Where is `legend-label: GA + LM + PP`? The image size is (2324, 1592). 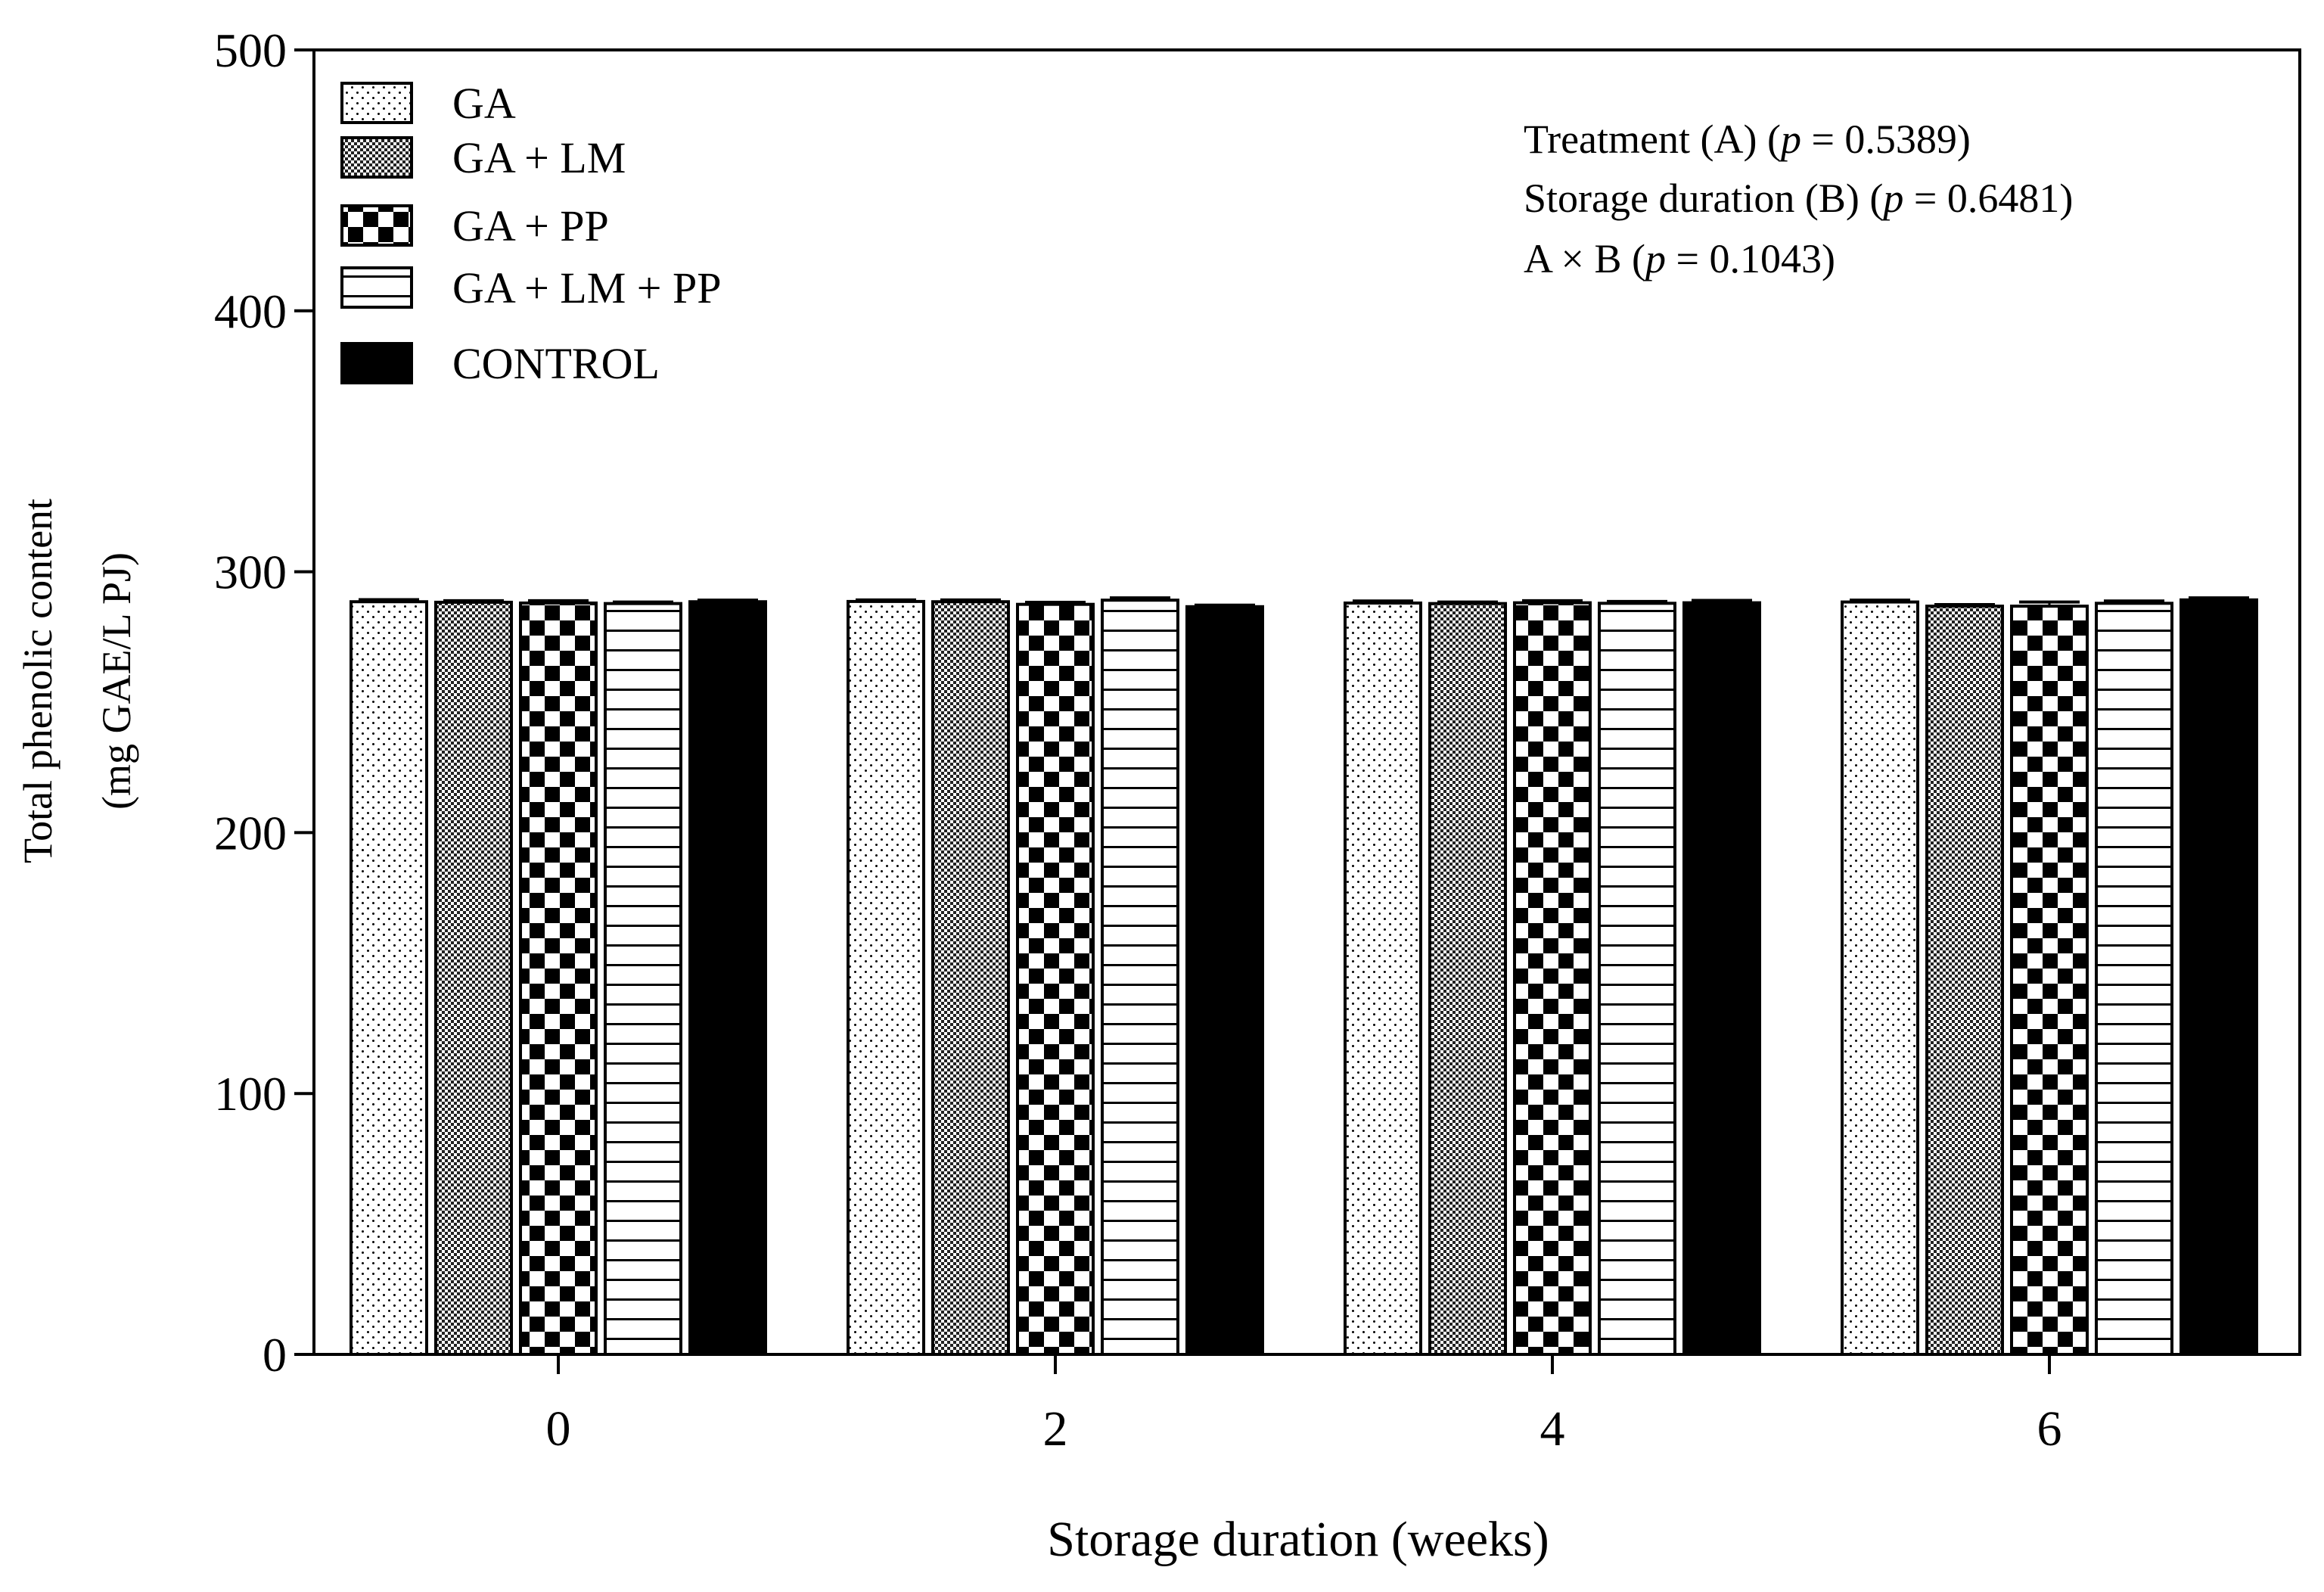 legend-label: GA + LM + PP is located at coordinates (587, 287).